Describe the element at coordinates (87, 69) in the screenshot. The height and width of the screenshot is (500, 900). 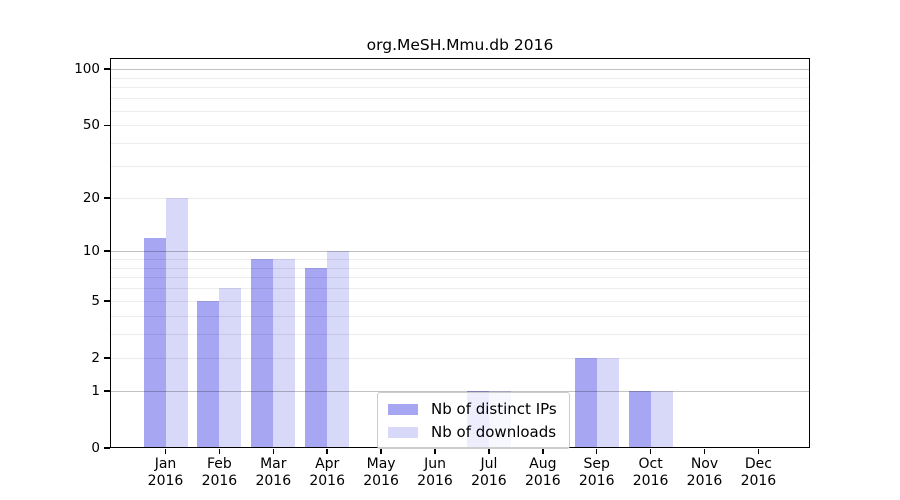
I see `y-tick-label: 100` at that location.